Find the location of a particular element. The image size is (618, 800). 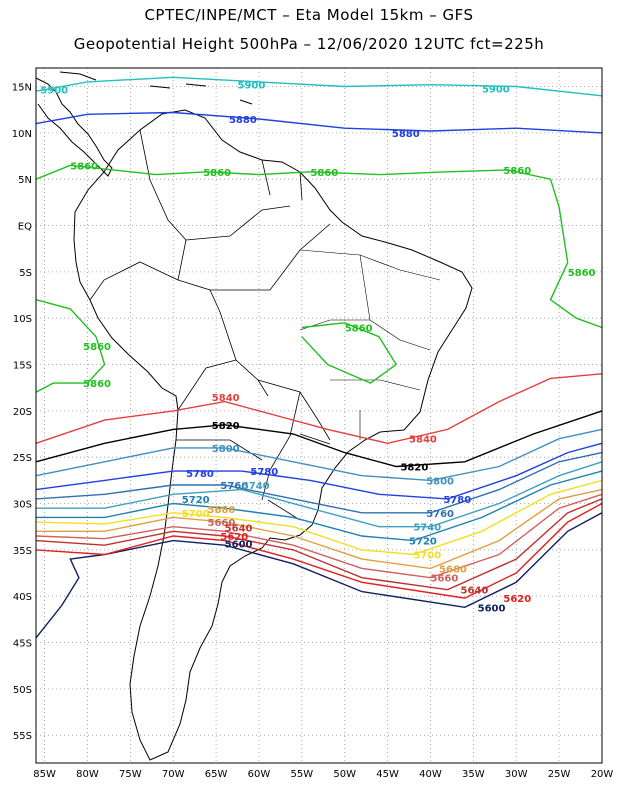

lon-tick-label: 35W is located at coordinates (473, 774).